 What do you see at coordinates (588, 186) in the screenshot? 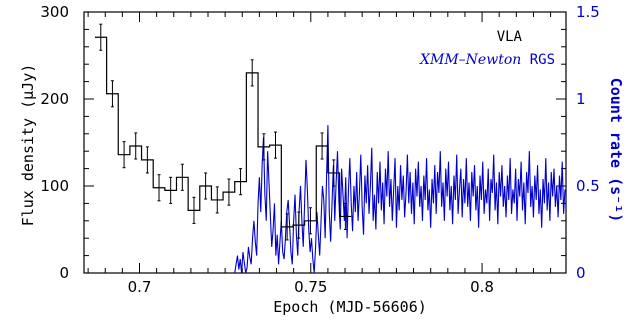
I see `y-right-tick-label: 0.5` at bounding box center [588, 186].